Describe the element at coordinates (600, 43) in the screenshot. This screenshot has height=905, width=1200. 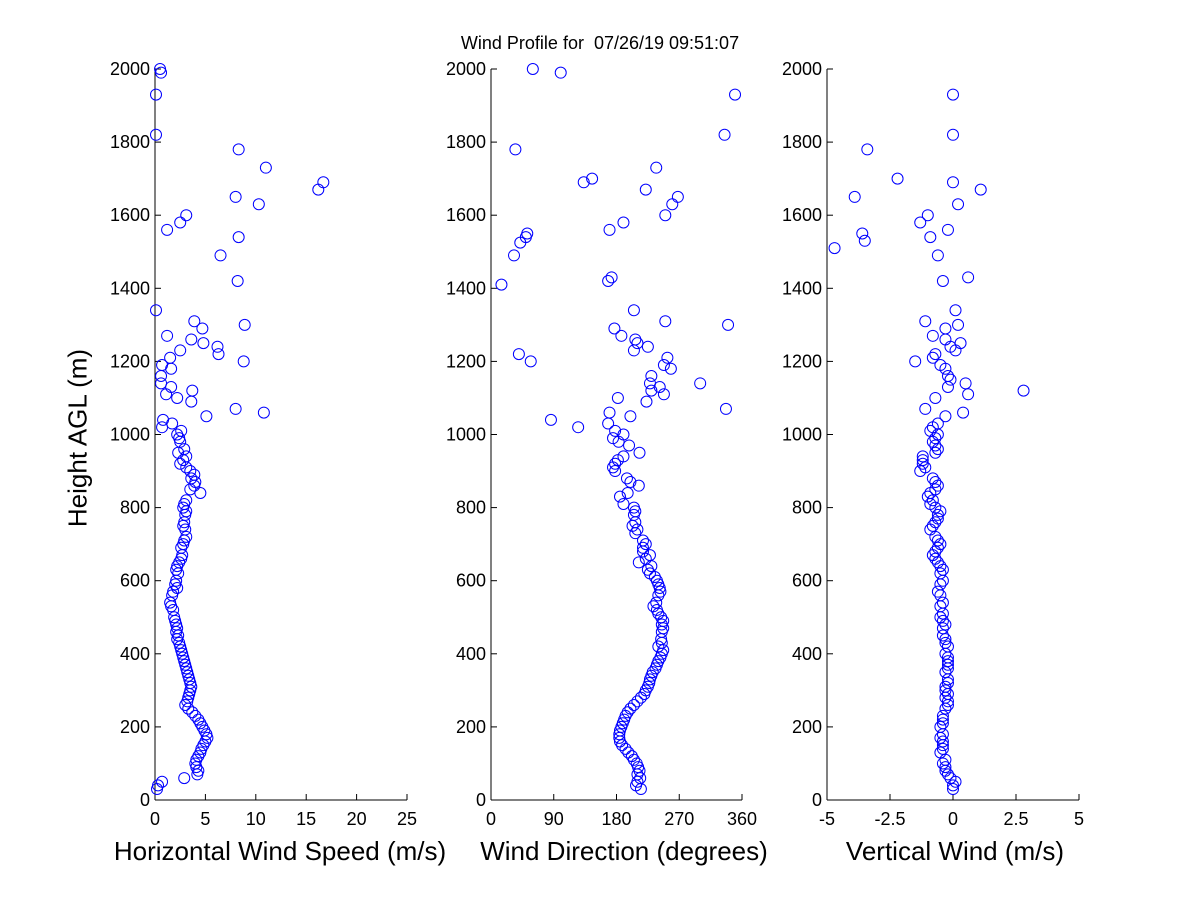
I see `chart-title: Wind Profile for 07/26/19 09:51:07` at that location.